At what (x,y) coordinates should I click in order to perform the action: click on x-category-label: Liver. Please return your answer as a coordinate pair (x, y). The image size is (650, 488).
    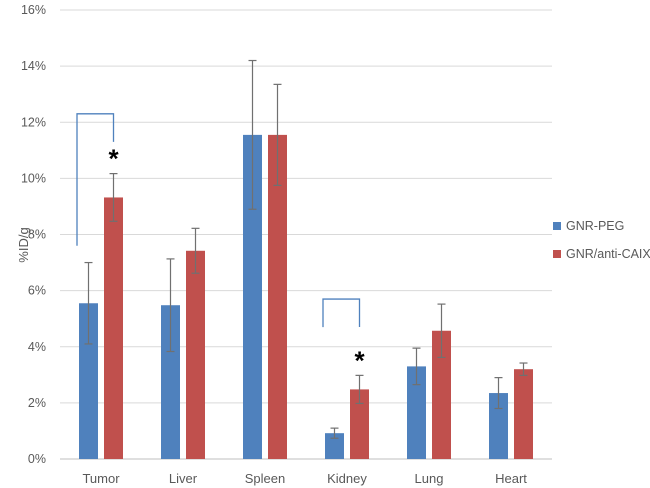
    Looking at the image, I should click on (183, 478).